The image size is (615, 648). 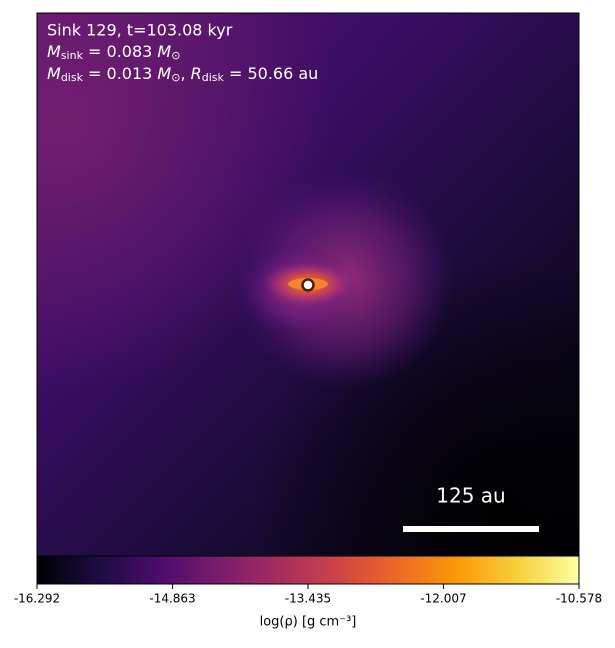 What do you see at coordinates (120, 73) in the screenshot?
I see `annotation-part: = 0.013` at bounding box center [120, 73].